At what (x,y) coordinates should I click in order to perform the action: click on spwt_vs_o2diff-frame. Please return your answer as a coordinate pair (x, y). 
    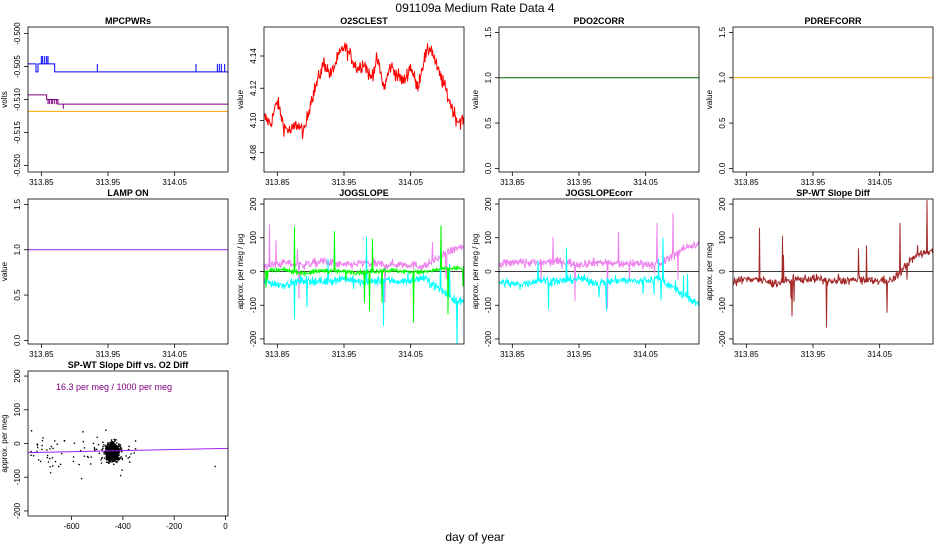
    Looking at the image, I should click on (128, 443).